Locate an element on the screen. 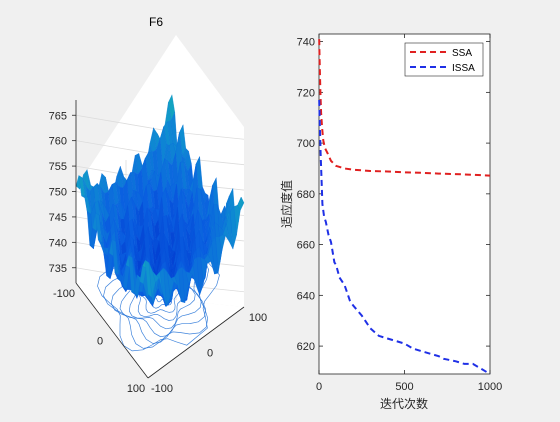 The height and width of the screenshot is (422, 560). x-tick-label: 1000 is located at coordinates (490, 387).